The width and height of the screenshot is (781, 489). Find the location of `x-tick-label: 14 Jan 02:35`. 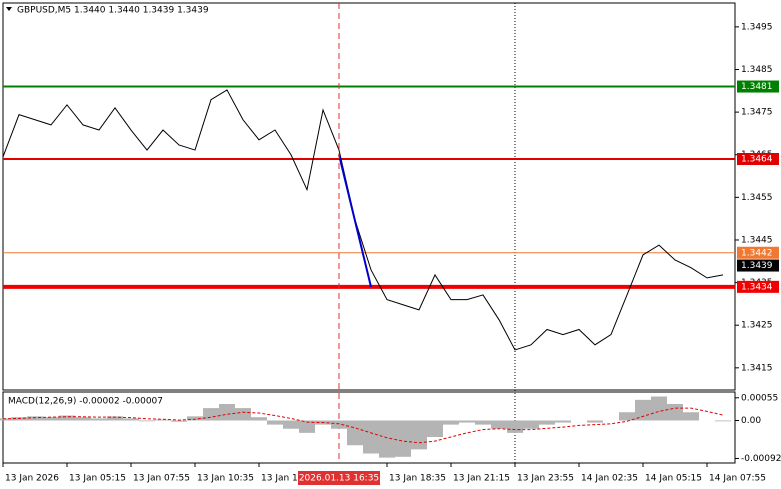

x-tick-label: 14 Jan 02:35 is located at coordinates (609, 479).